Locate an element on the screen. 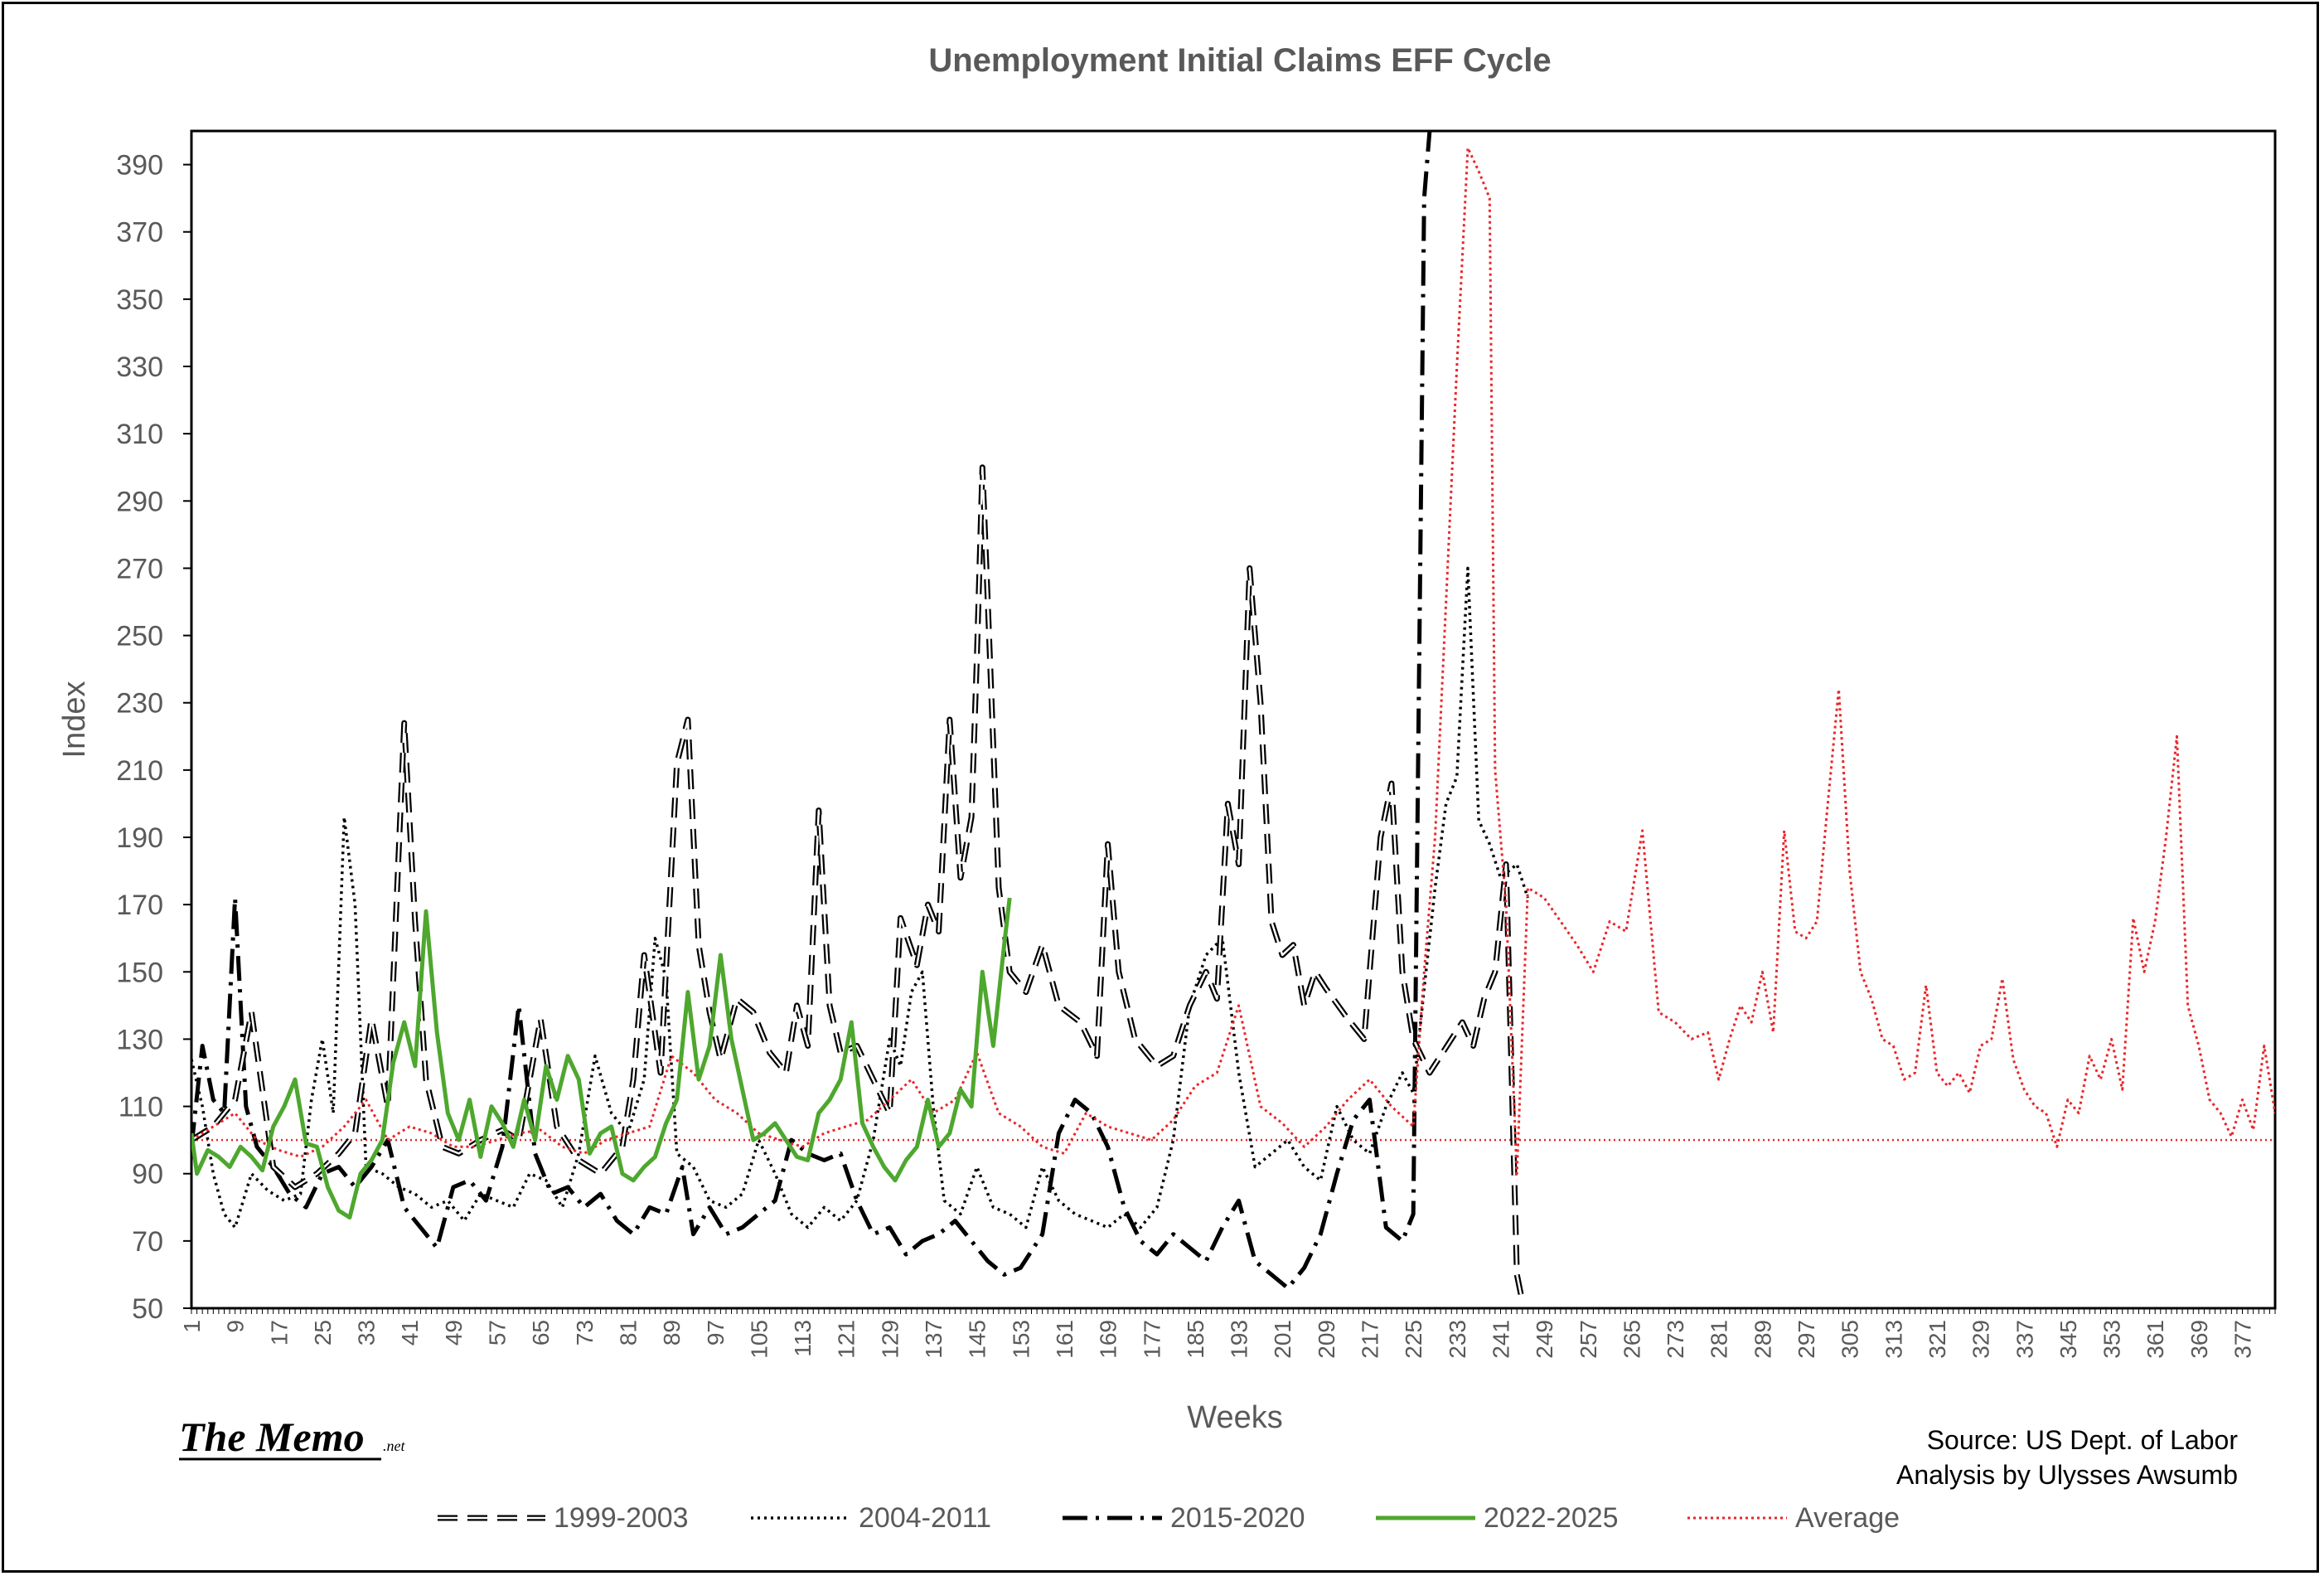 This screenshot has width=2324, height=1576. x-tick-label: 257 is located at coordinates (1588, 1339).